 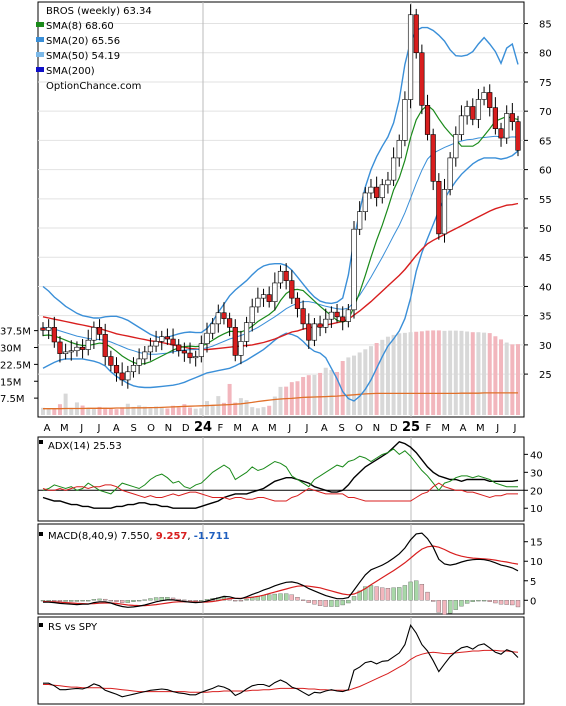 I want to click on macd-title: MACD(8,40,9) 7.550, 9.257, -1.711, so click(x=139, y=536).